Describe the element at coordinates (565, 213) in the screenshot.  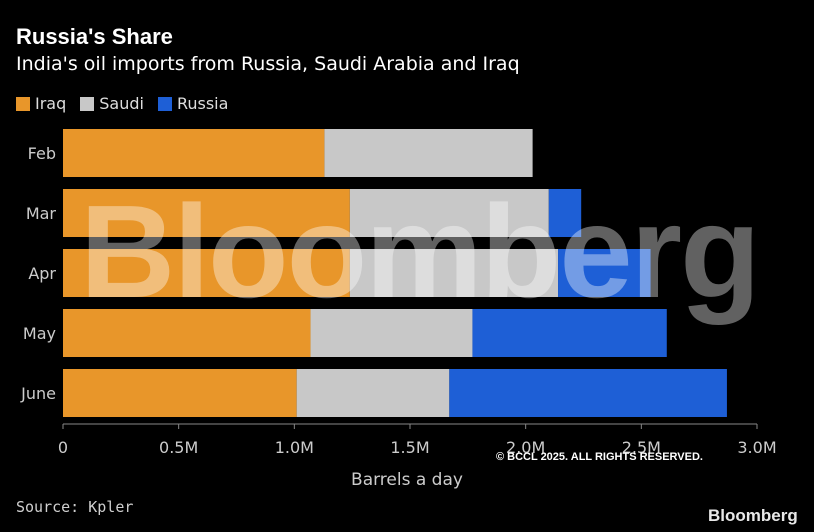
I see `bar-russia-mar` at that location.